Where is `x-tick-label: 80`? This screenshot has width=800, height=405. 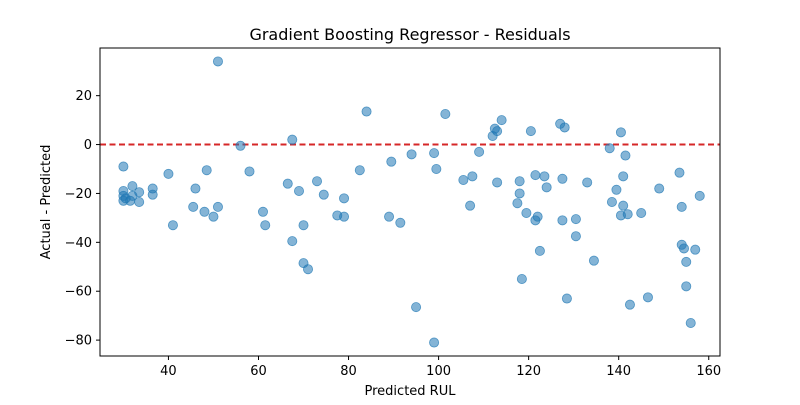 x-tick-label: 80 is located at coordinates (348, 371).